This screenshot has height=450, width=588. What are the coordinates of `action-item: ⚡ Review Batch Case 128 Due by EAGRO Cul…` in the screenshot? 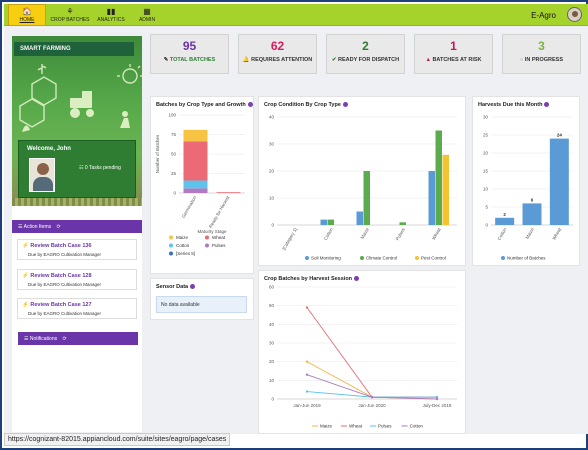 It's located at (77, 279).